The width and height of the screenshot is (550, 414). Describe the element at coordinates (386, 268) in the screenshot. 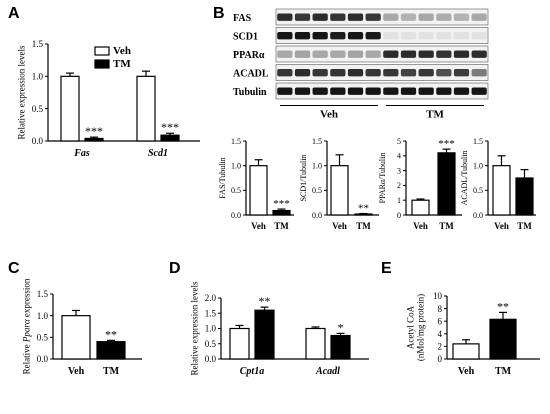

I see `panel-label-e: E` at that location.